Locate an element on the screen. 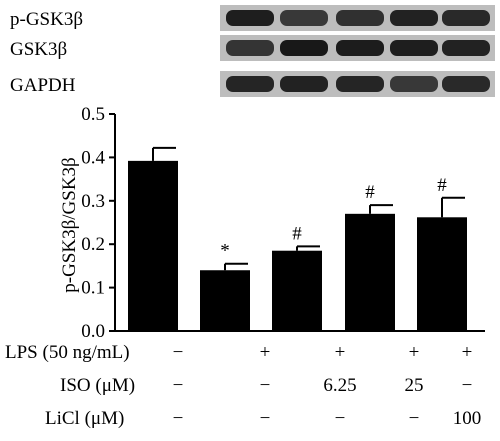 The height and width of the screenshot is (441, 500). y-tick-label: 0.3 is located at coordinates (93, 201).